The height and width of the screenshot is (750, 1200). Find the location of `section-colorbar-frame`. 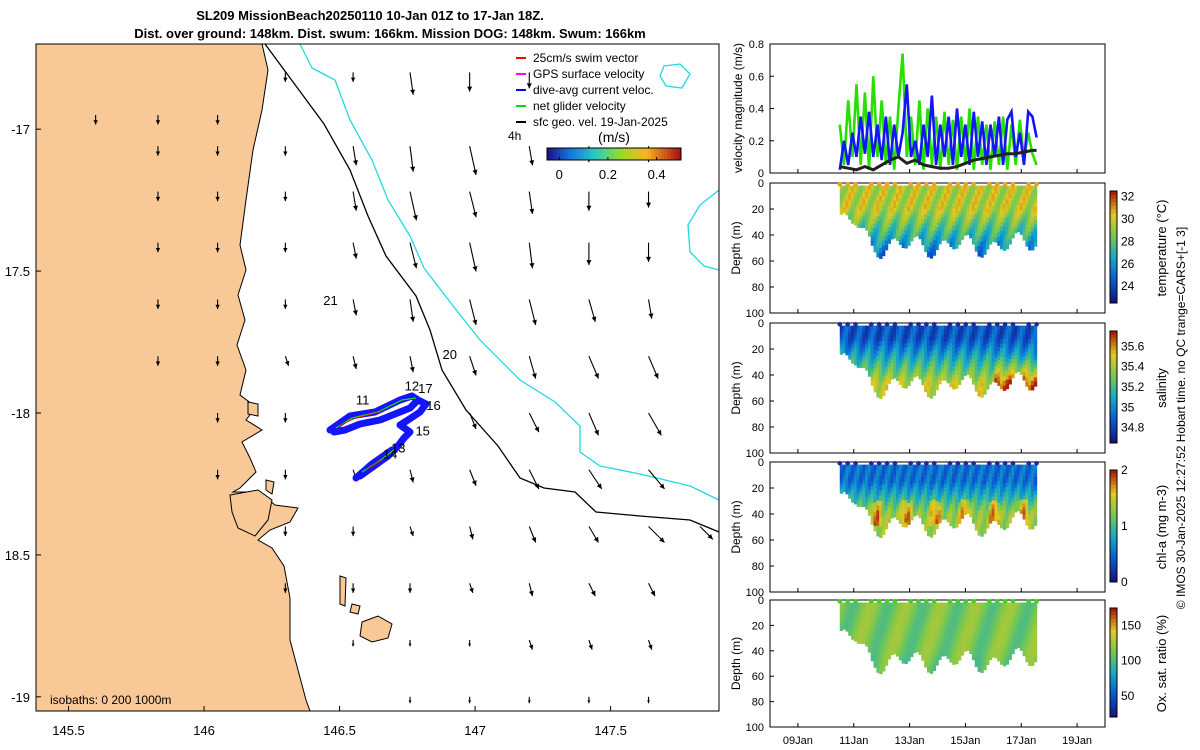

section-colorbar-frame is located at coordinates (1113, 662).